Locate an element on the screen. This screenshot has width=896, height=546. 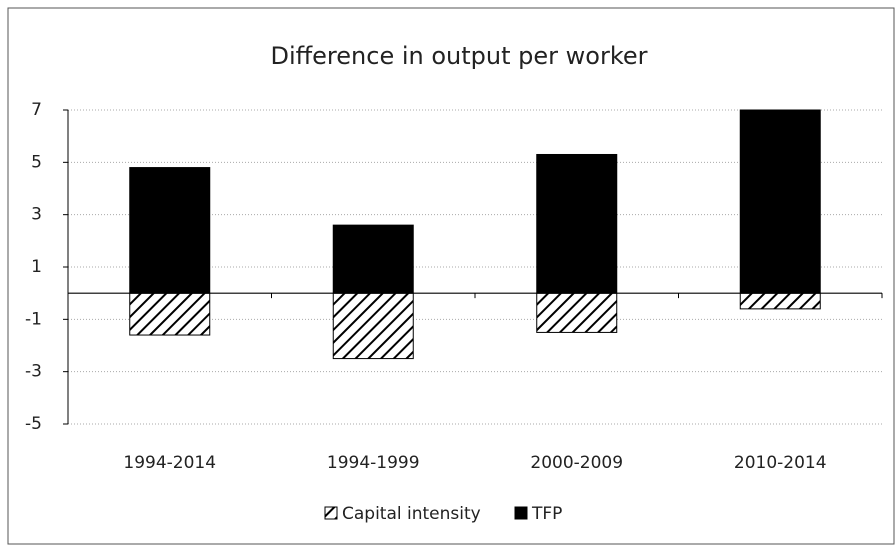
x-tick-label: 1994-2014 is located at coordinates (169, 463).